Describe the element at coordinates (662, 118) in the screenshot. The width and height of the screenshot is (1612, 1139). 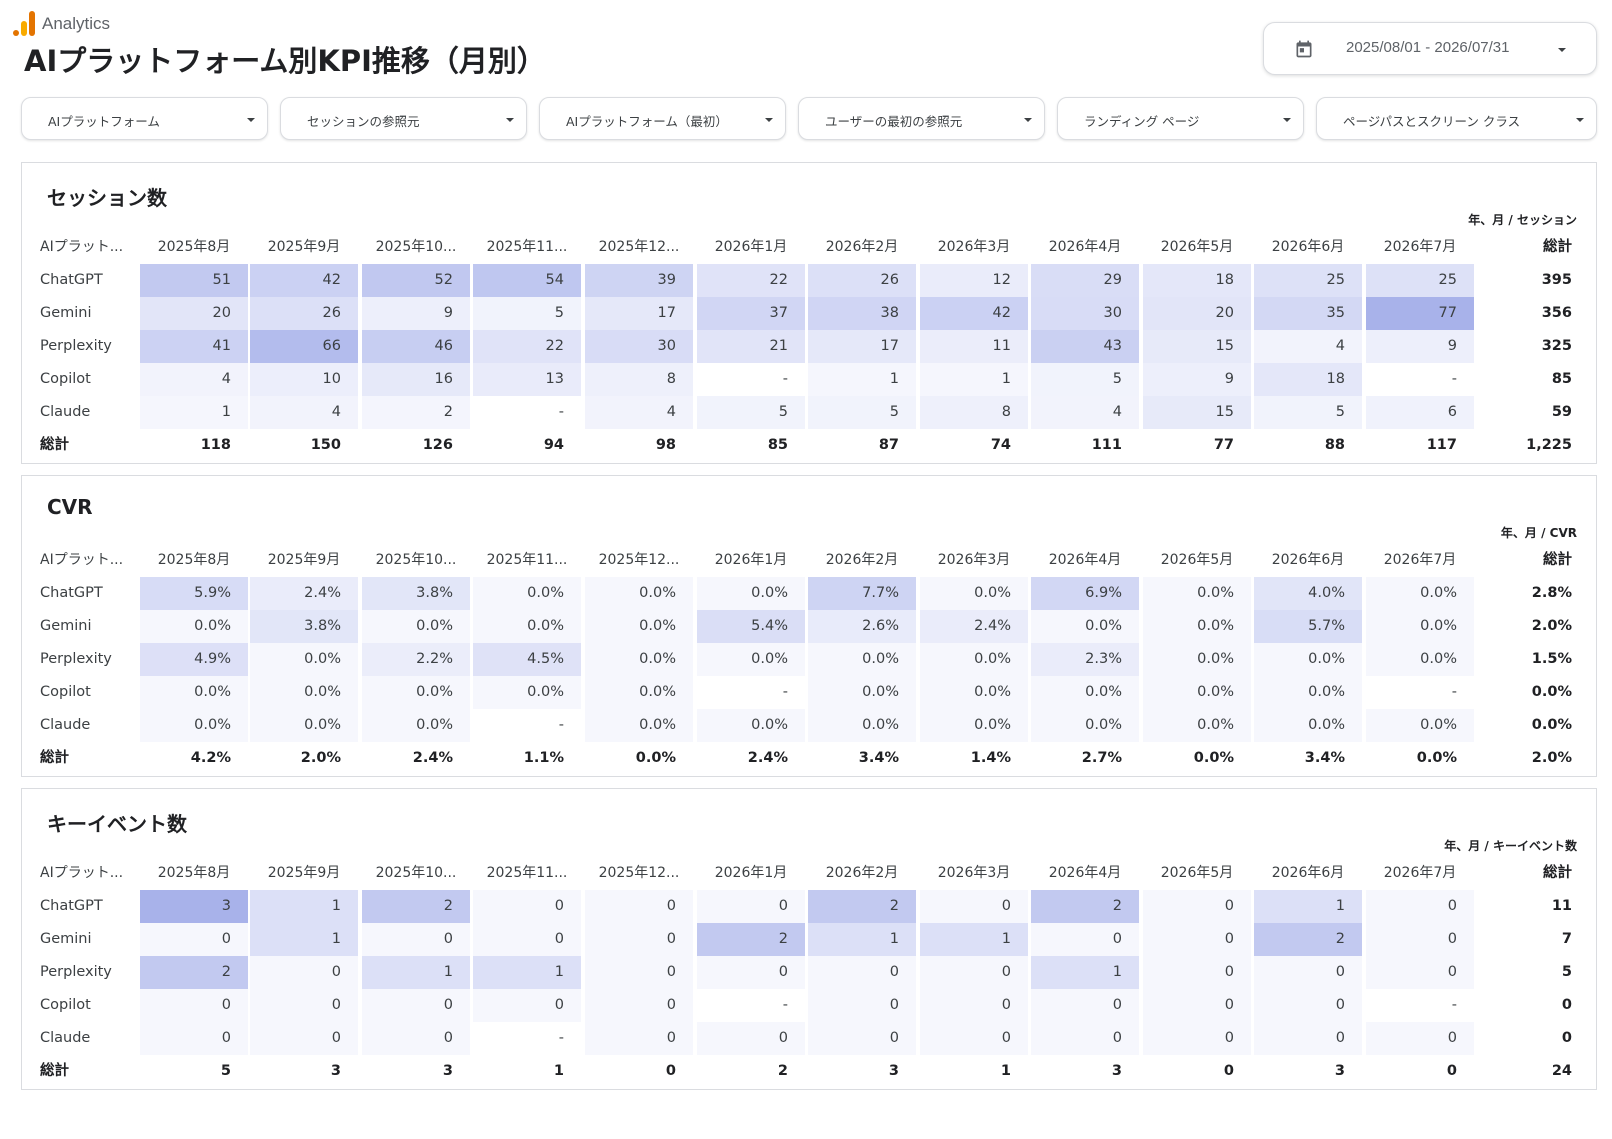
I see `filter-ai-platform-first: AIプラットフォーム（最初）` at that location.